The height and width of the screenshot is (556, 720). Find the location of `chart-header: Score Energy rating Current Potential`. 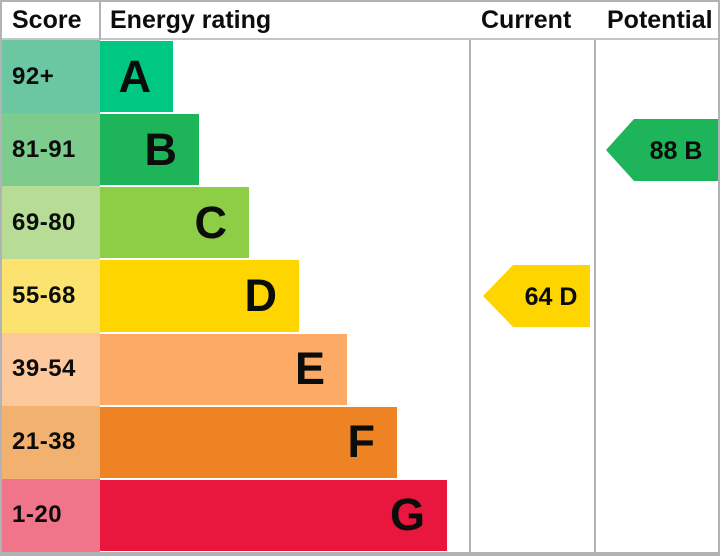

chart-header: Score Energy rating Current Potential is located at coordinates (360, 21).